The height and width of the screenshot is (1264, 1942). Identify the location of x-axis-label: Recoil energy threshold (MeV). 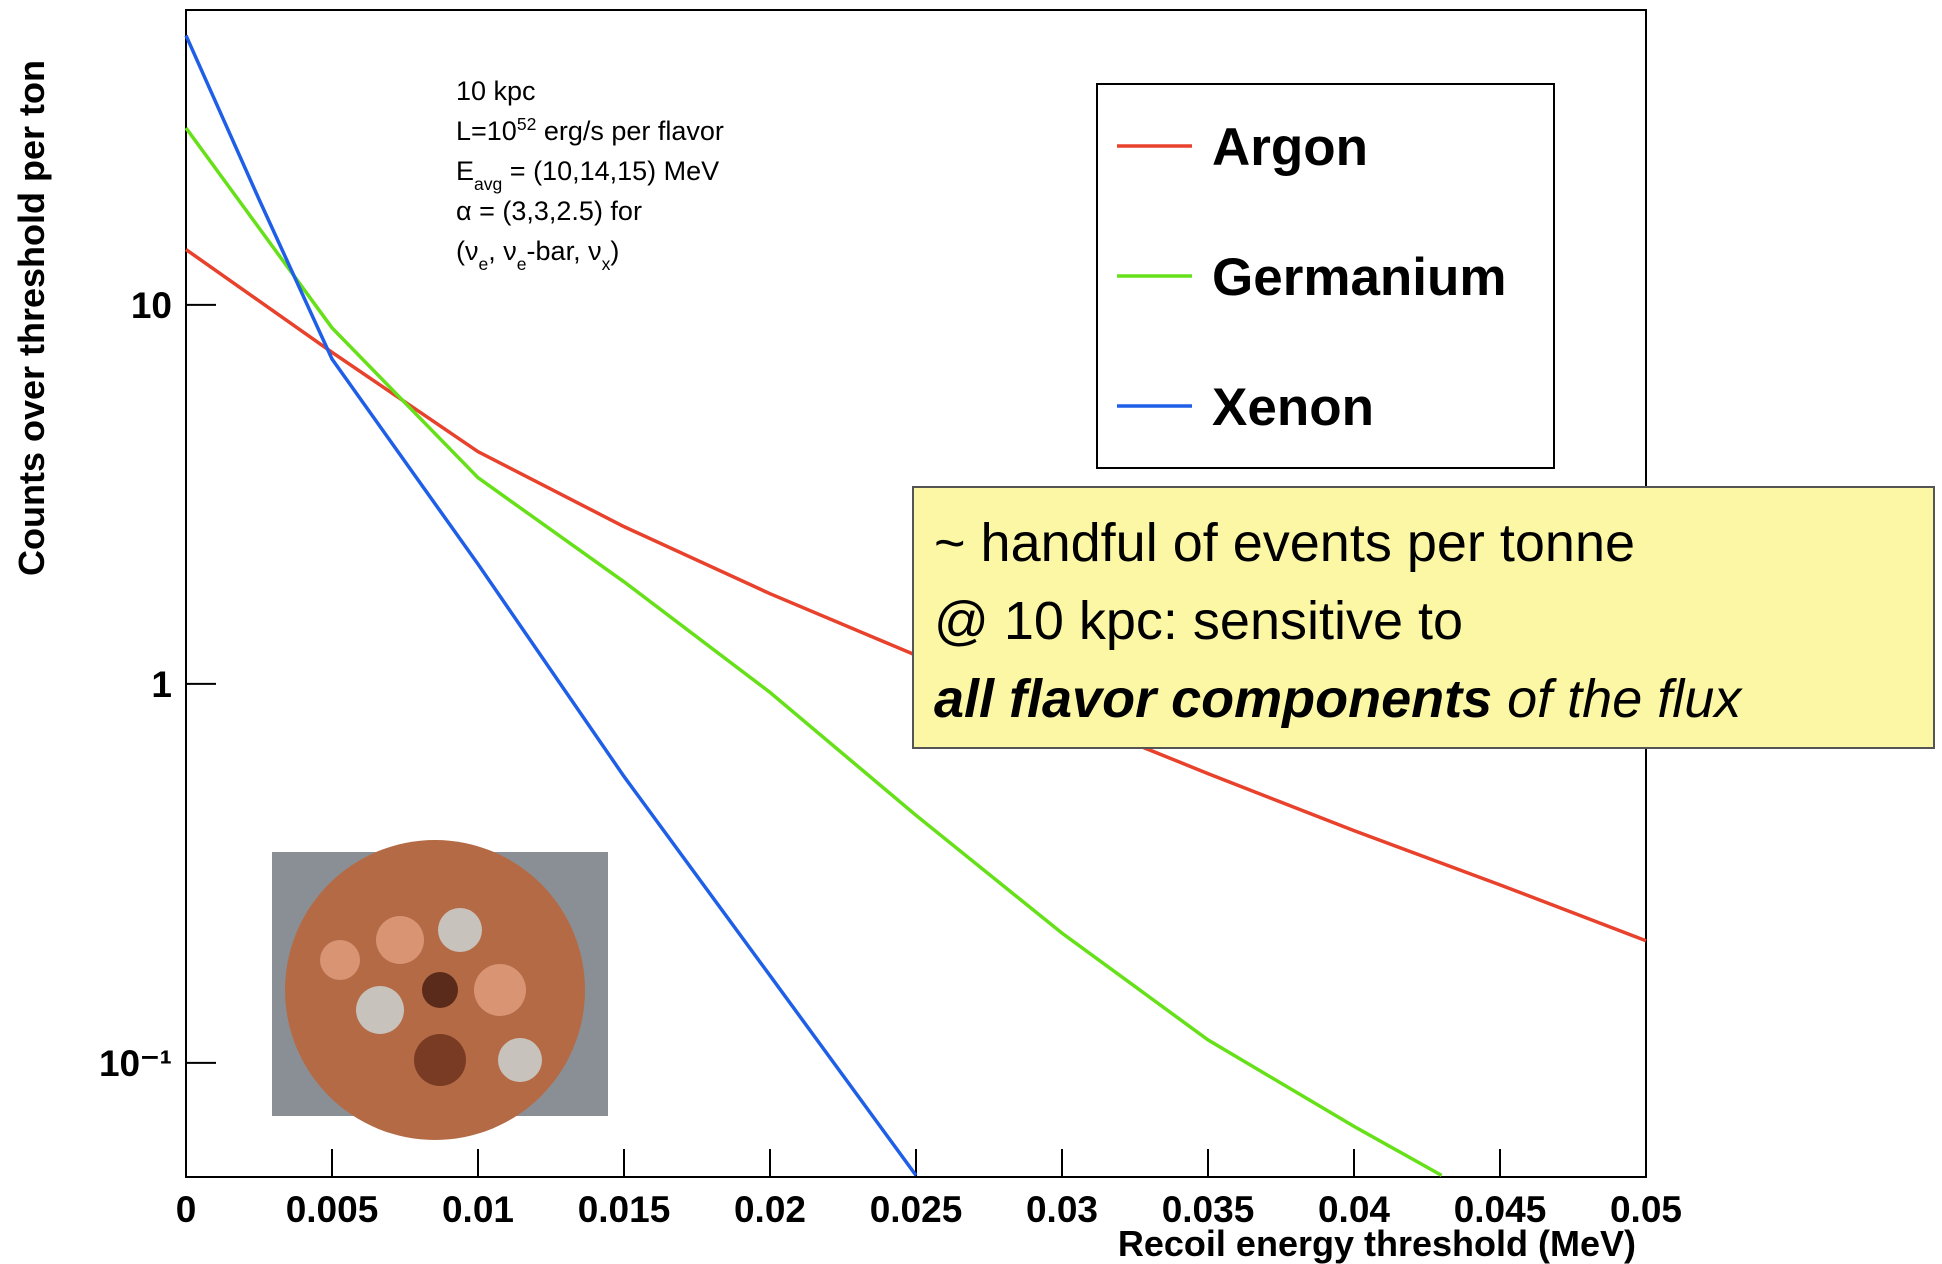
(1377, 1243).